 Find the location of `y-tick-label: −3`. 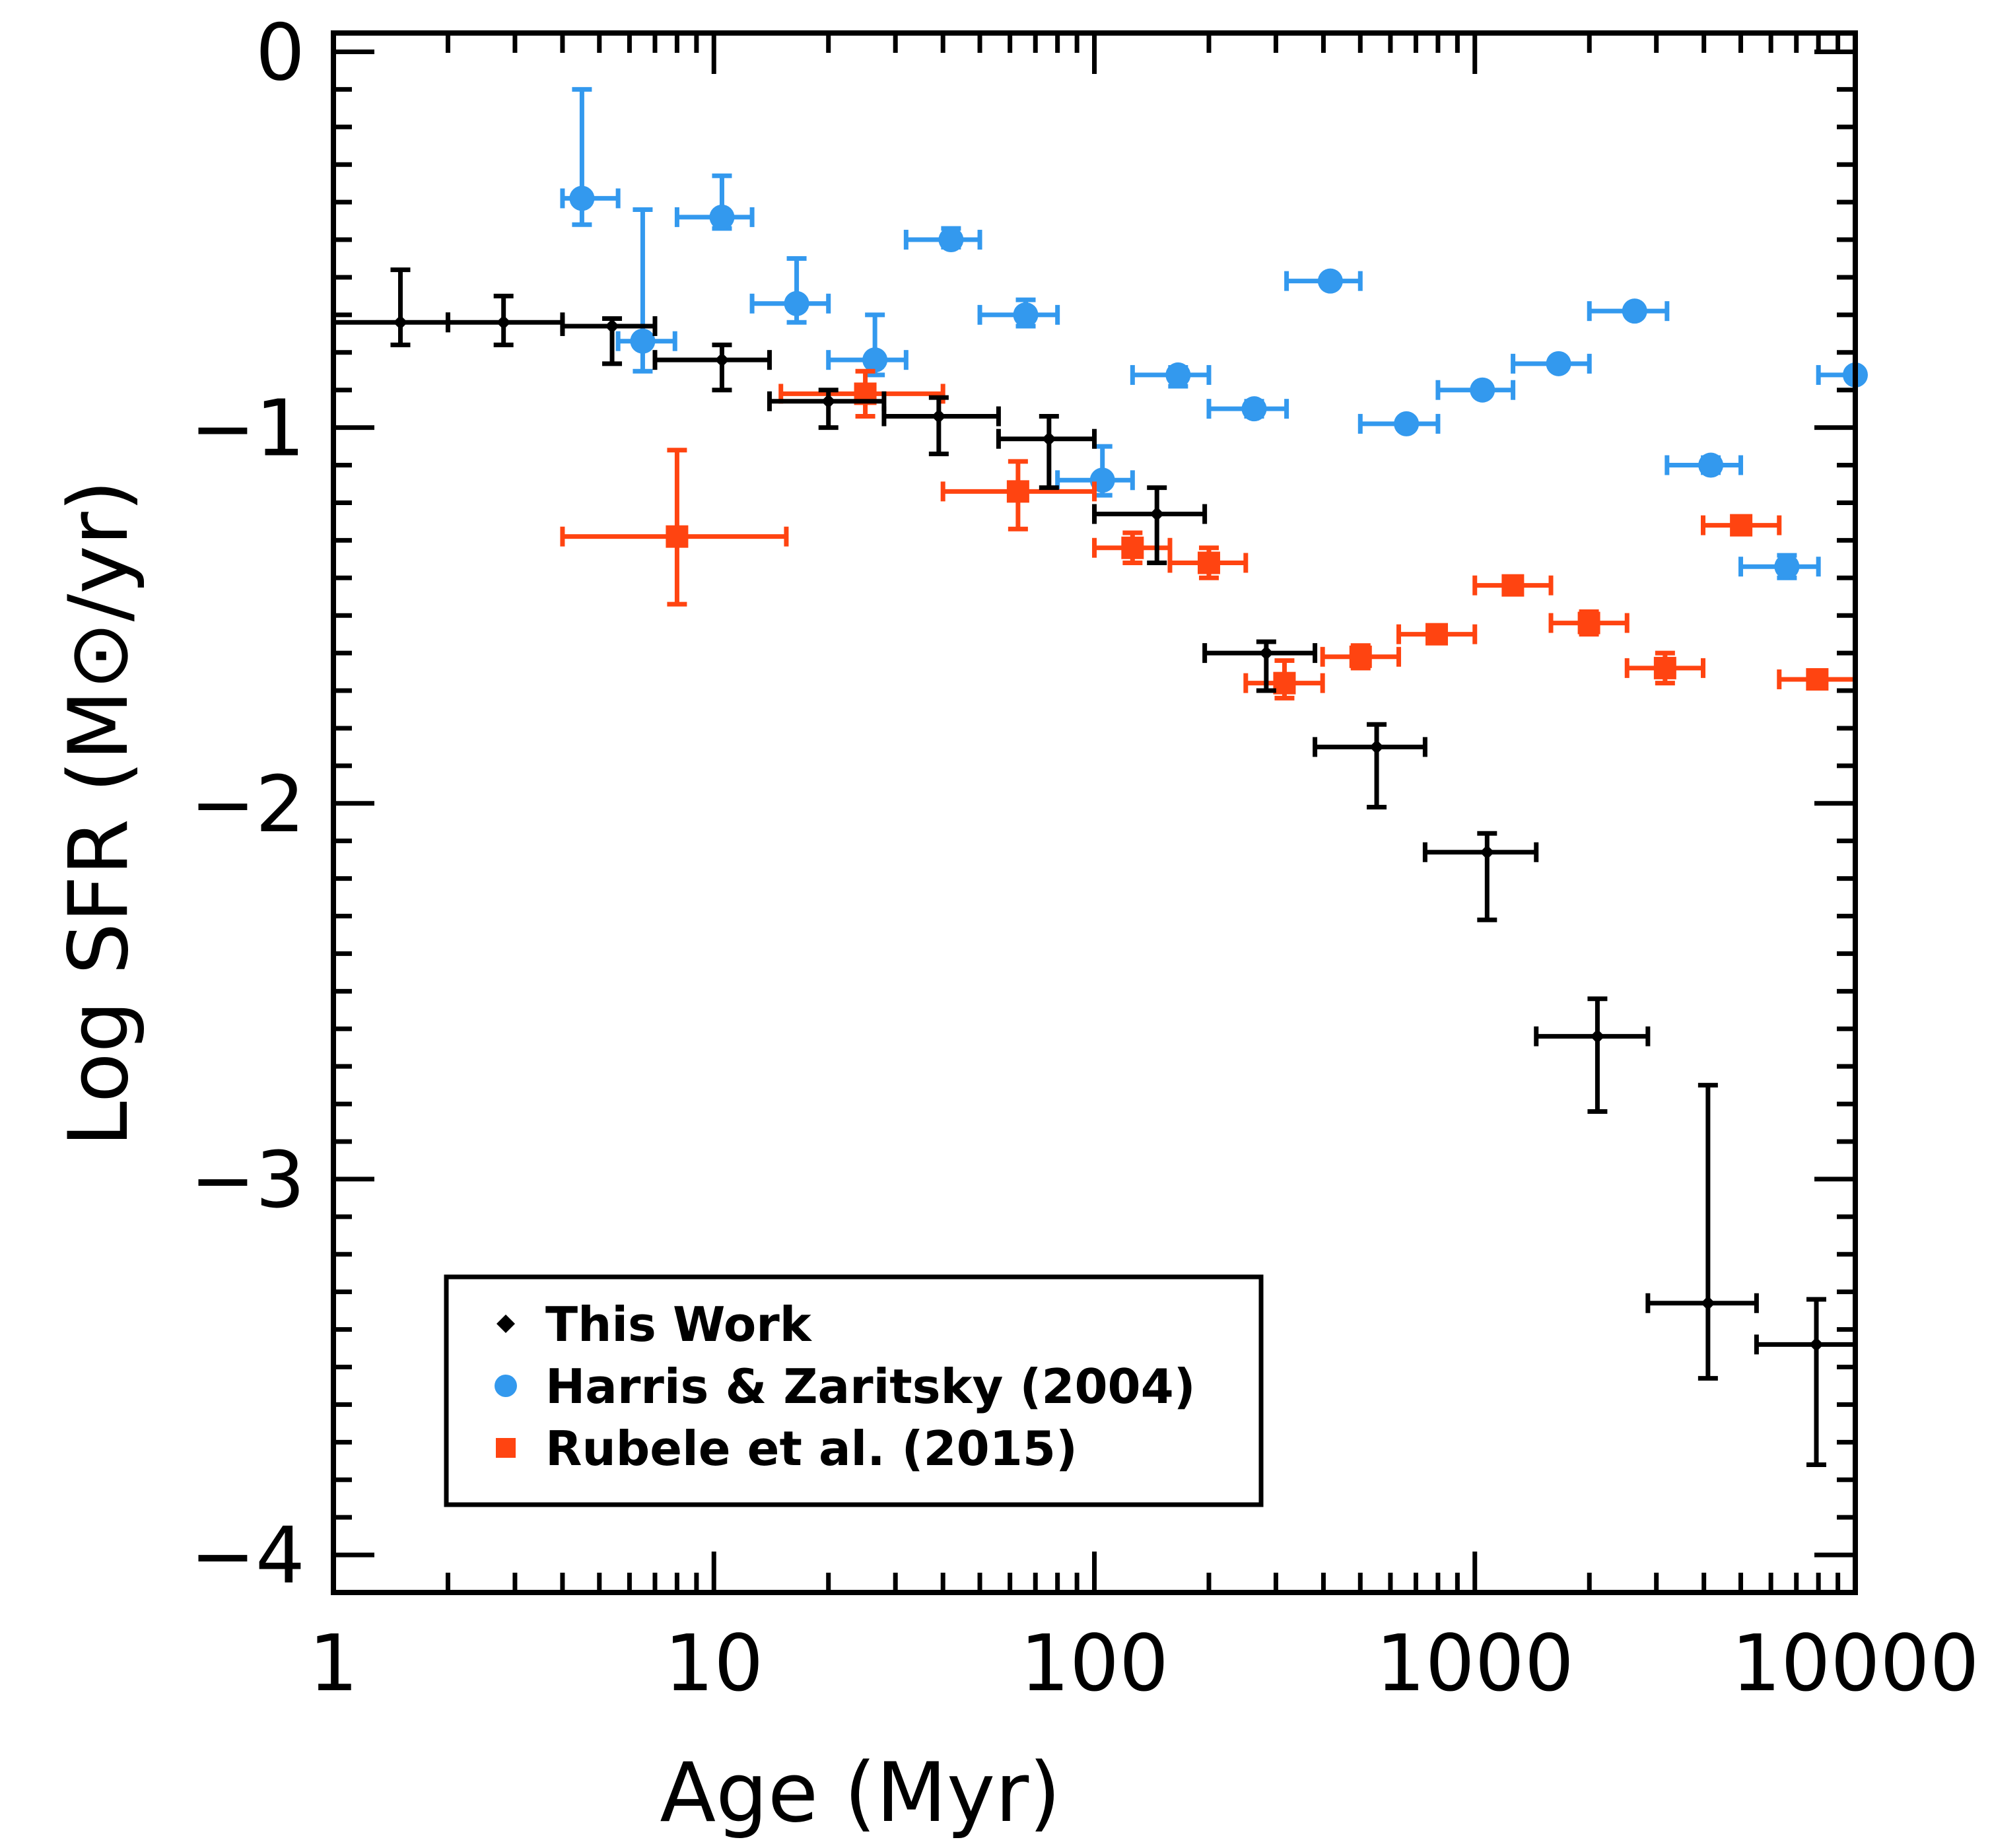

y-tick-label: −3 is located at coordinates (247, 1179).